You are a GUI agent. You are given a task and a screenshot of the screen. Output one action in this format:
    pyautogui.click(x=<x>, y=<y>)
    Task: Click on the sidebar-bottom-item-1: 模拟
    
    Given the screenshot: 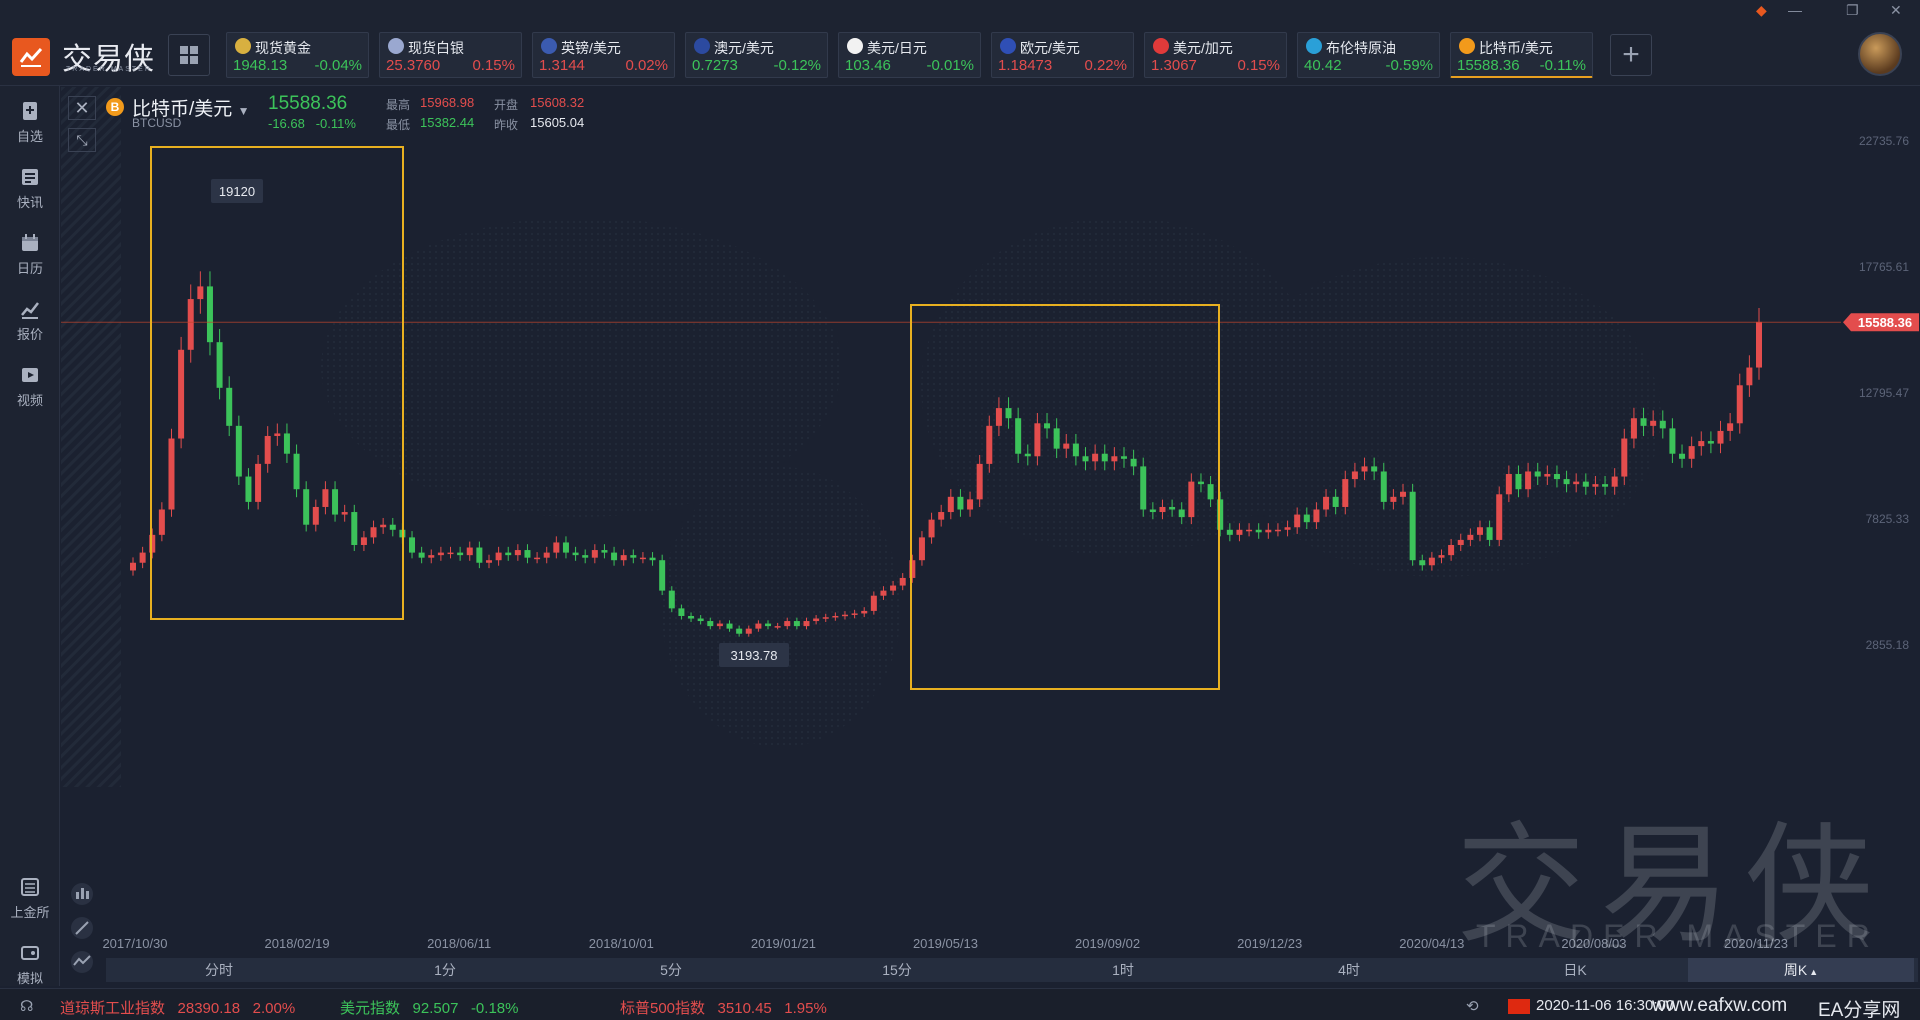 What is the action you would take?
    pyautogui.click(x=30, y=964)
    